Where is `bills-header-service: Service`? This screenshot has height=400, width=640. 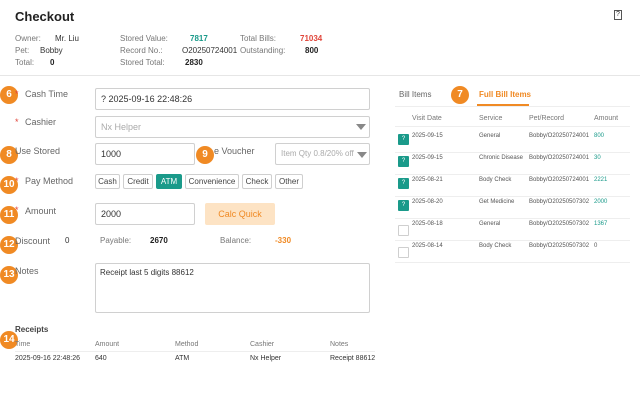 bills-header-service: Service is located at coordinates (491, 118).